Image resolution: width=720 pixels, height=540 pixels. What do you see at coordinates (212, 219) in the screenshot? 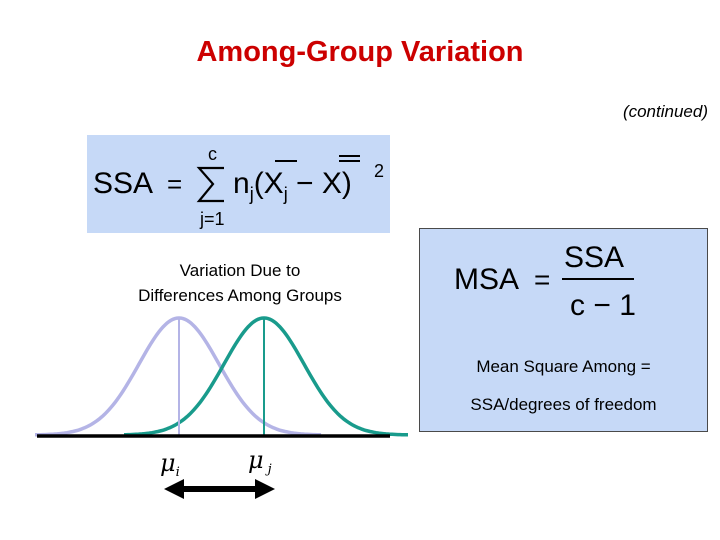
I see `sum-lower-limit: j=1` at bounding box center [212, 219].